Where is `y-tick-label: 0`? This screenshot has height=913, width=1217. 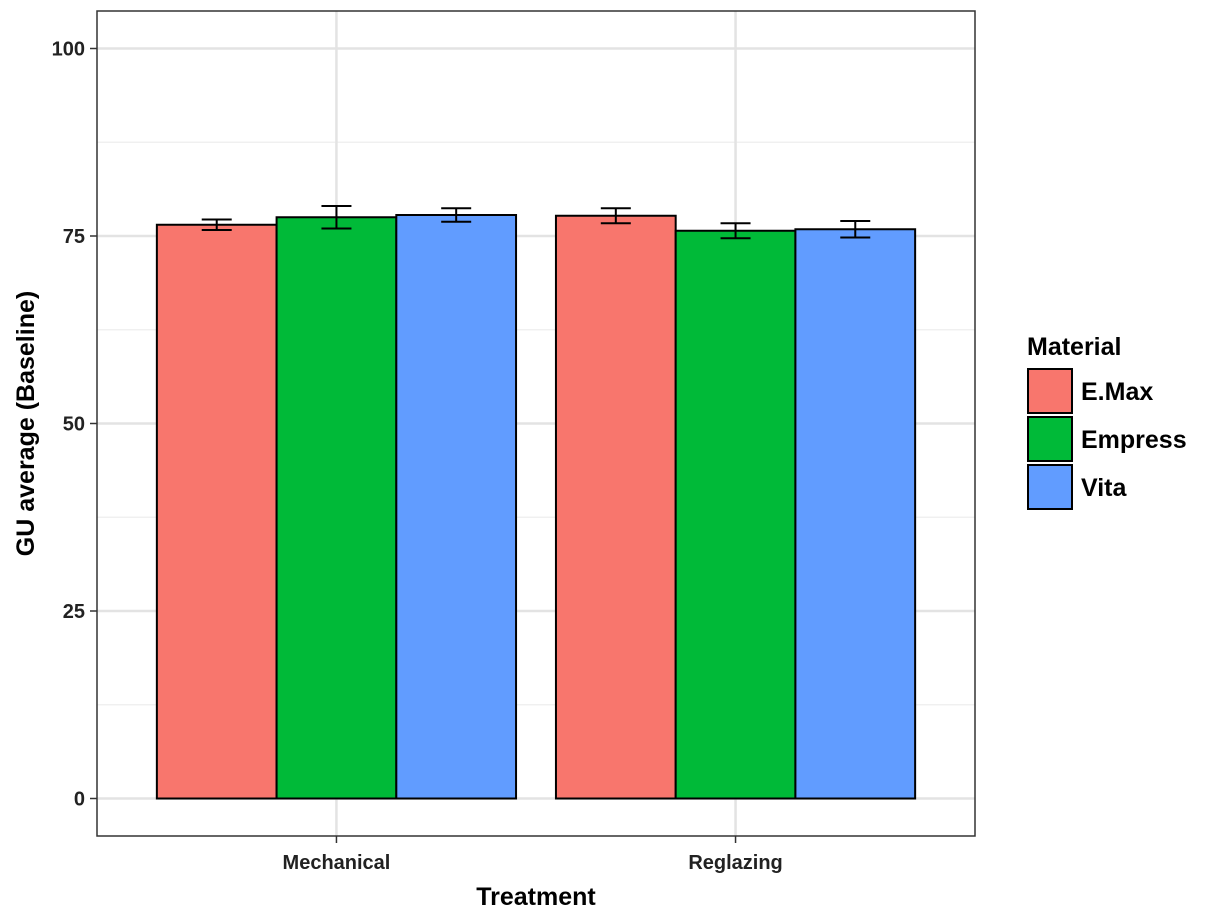
y-tick-label: 0 is located at coordinates (79, 800).